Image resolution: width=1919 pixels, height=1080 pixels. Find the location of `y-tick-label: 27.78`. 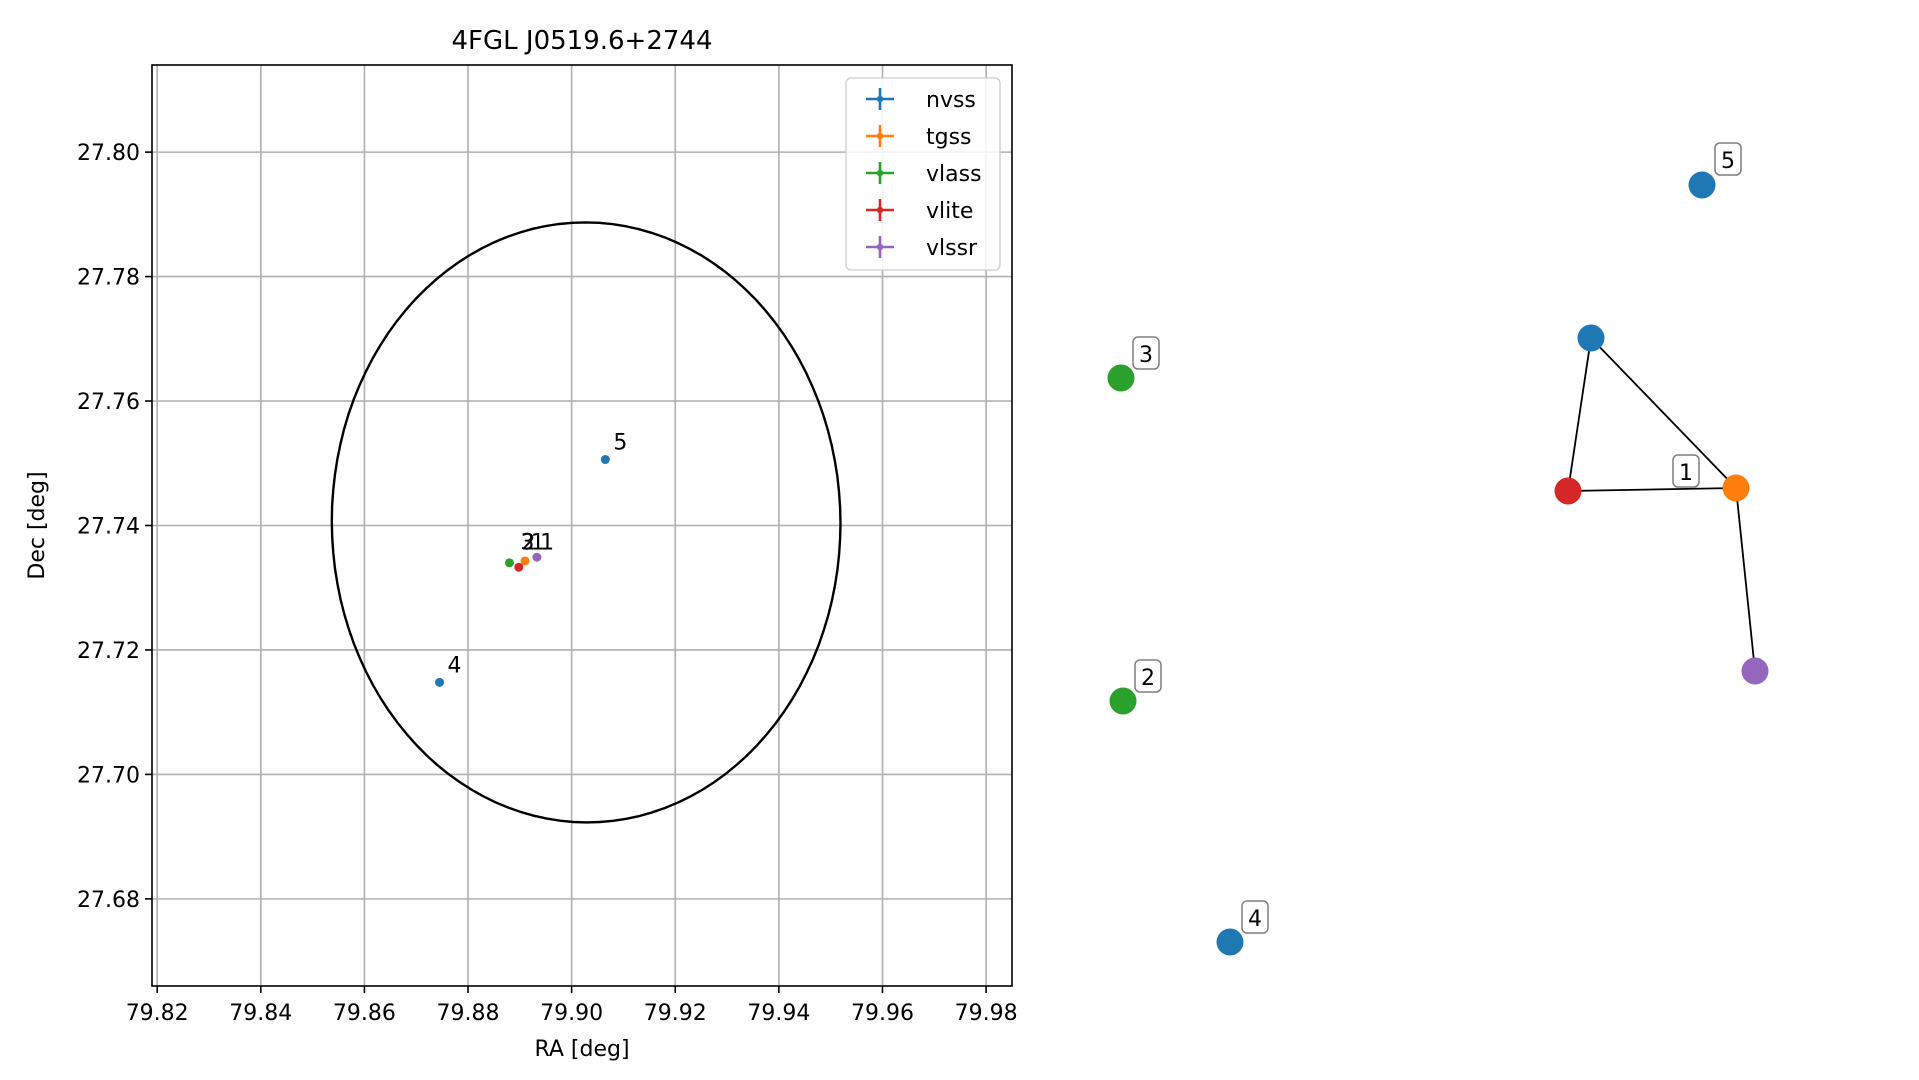

y-tick-label: 27.78 is located at coordinates (108, 278).